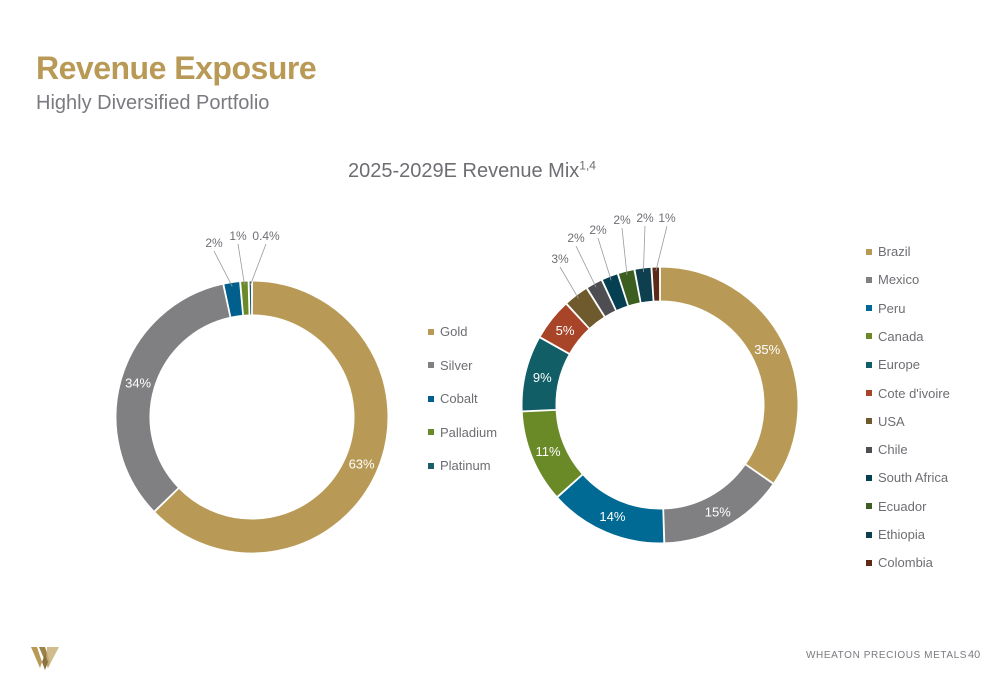 The width and height of the screenshot is (1000, 685). Describe the element at coordinates (587, 165) in the screenshot. I see `chart-heading-superscript: 1,4` at that location.